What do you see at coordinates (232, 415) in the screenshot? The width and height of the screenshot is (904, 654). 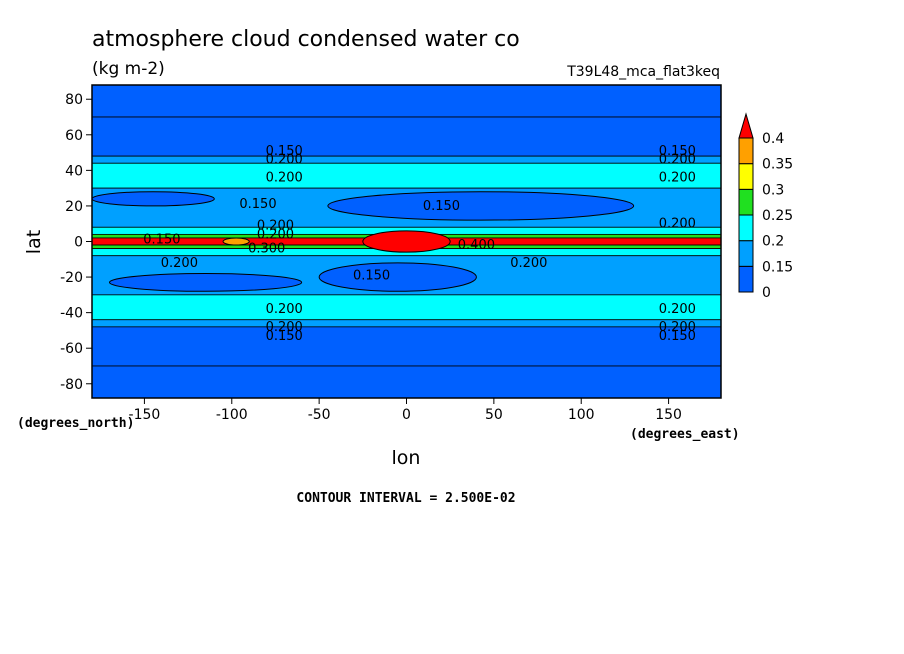 I see `x-tick-label: -100` at bounding box center [232, 415].